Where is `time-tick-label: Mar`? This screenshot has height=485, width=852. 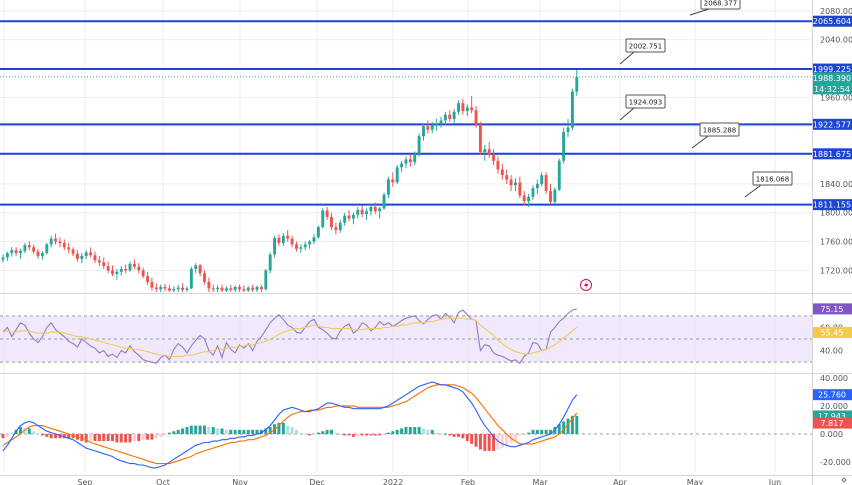 time-tick-label: Mar is located at coordinates (540, 481).